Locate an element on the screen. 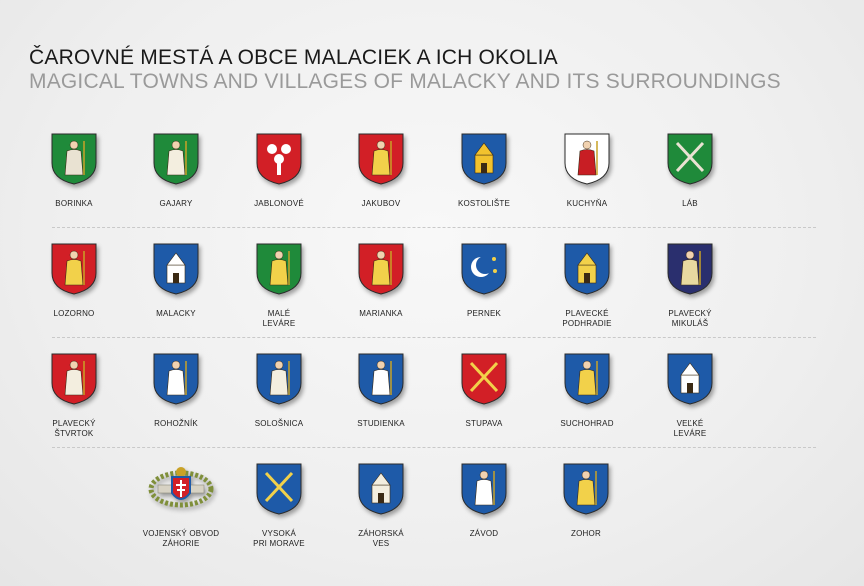  crest-item: ZOHOR is located at coordinates (586, 501).